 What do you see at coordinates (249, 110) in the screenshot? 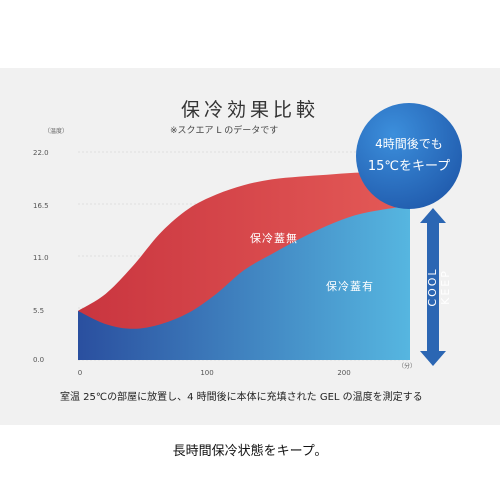
I see `chart-title: 保冷効果比較` at bounding box center [249, 110].